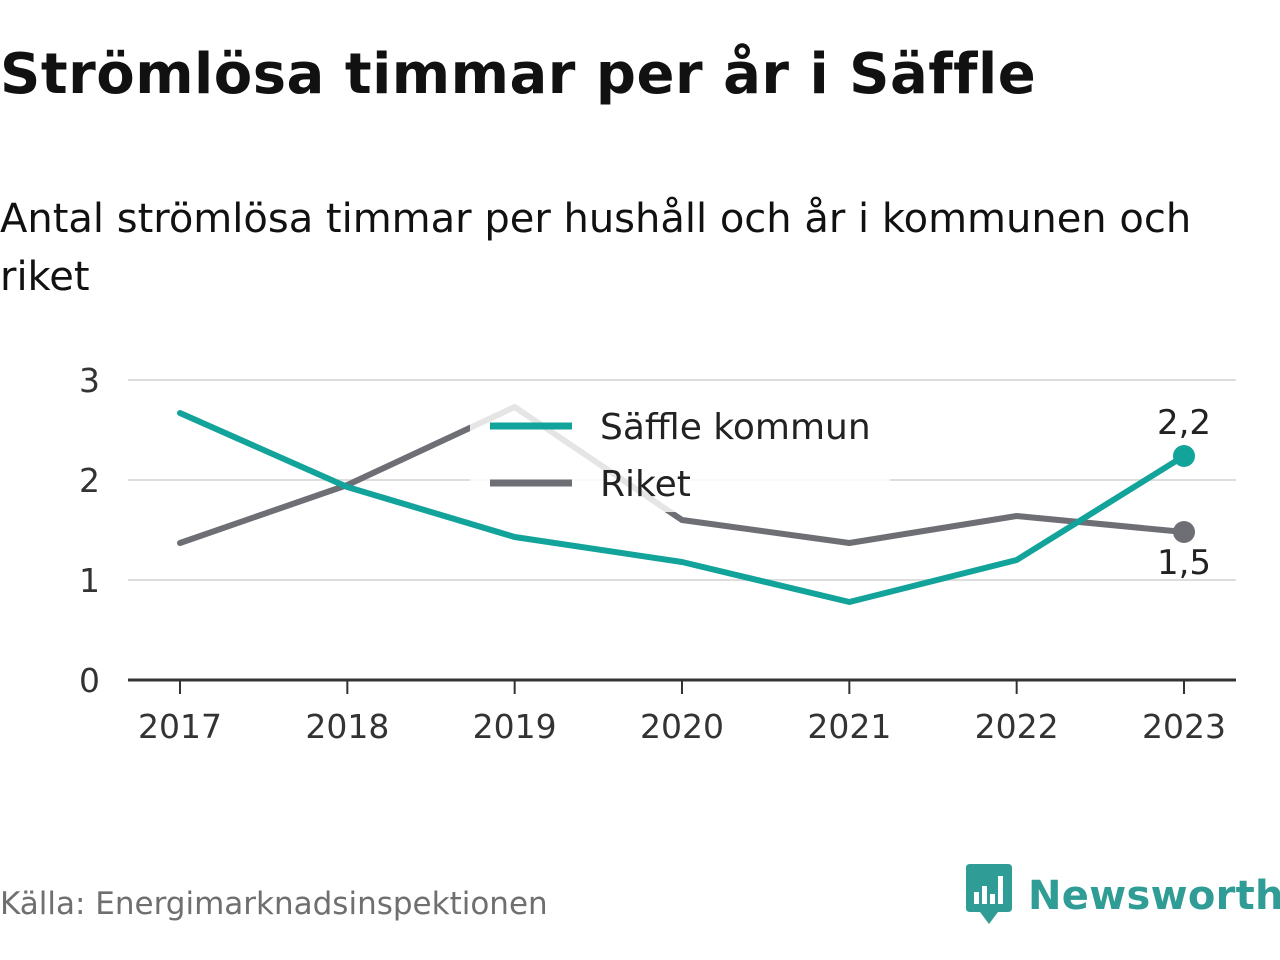 The height and width of the screenshot is (960, 1280). What do you see at coordinates (989, 894) in the screenshot?
I see `newsworthy-logo-icon` at bounding box center [989, 894].